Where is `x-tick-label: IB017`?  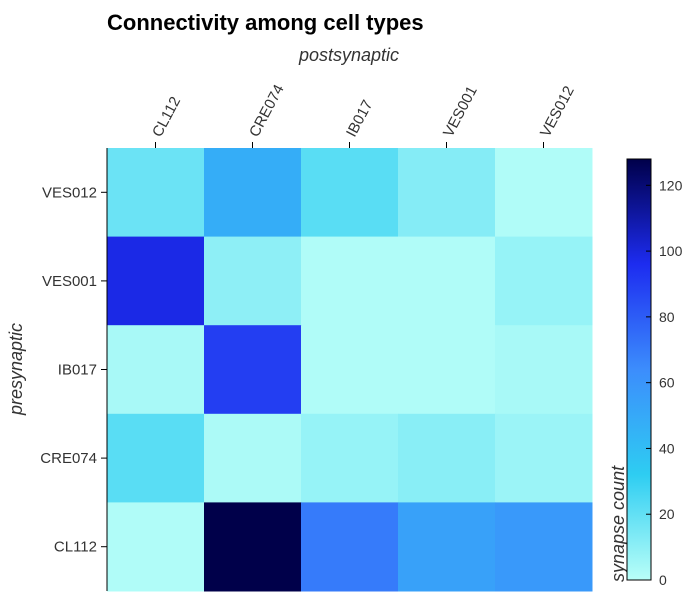 x-tick-label: IB017 is located at coordinates (359, 118).